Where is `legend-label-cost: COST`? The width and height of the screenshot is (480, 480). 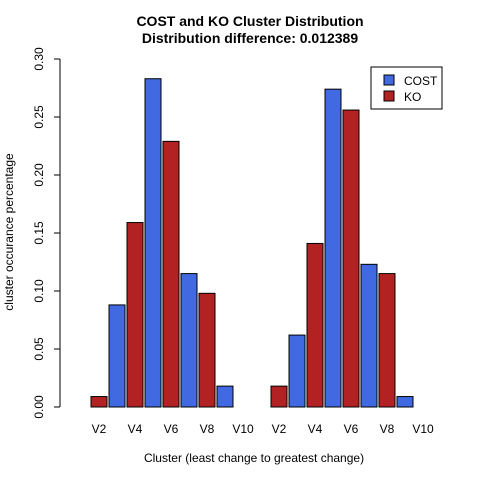 legend-label-cost: COST is located at coordinates (421, 81).